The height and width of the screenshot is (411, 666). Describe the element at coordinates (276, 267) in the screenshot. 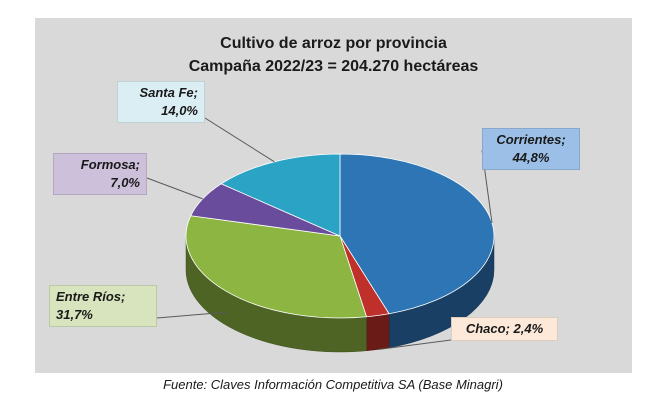

I see `pie-slice-entre-r-os` at that location.